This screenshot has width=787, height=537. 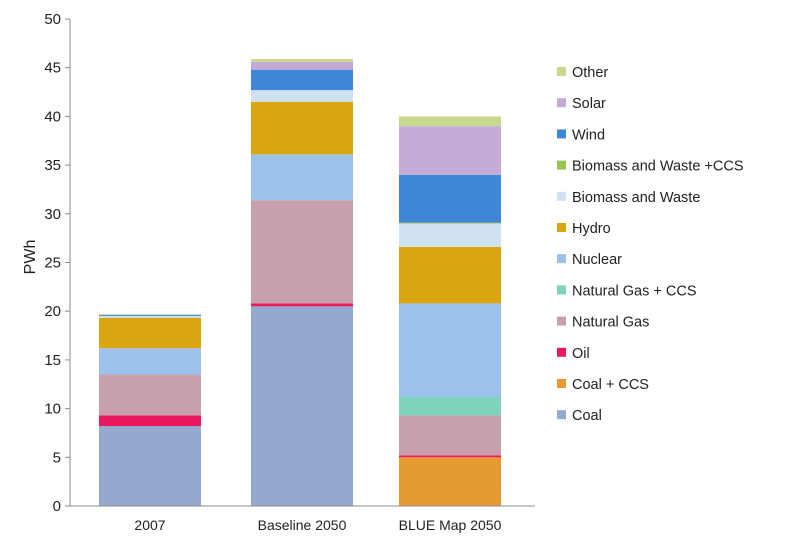 I want to click on x-axis: 2007 Baseline 2050 BLUE Map 2050, so click(x=302, y=519).